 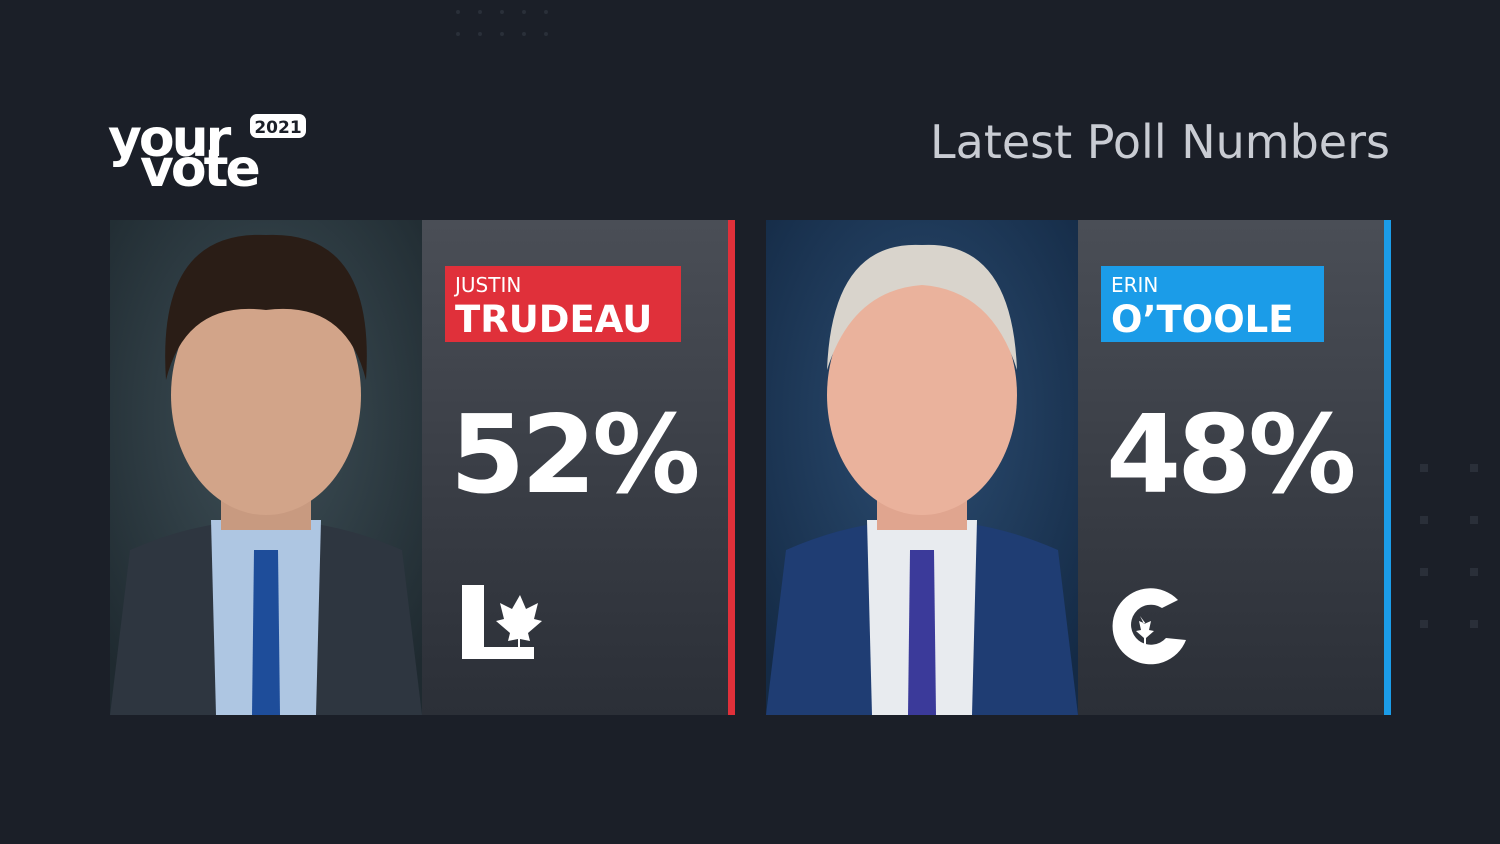 I want to click on logo-badge, so click(x=278, y=126).